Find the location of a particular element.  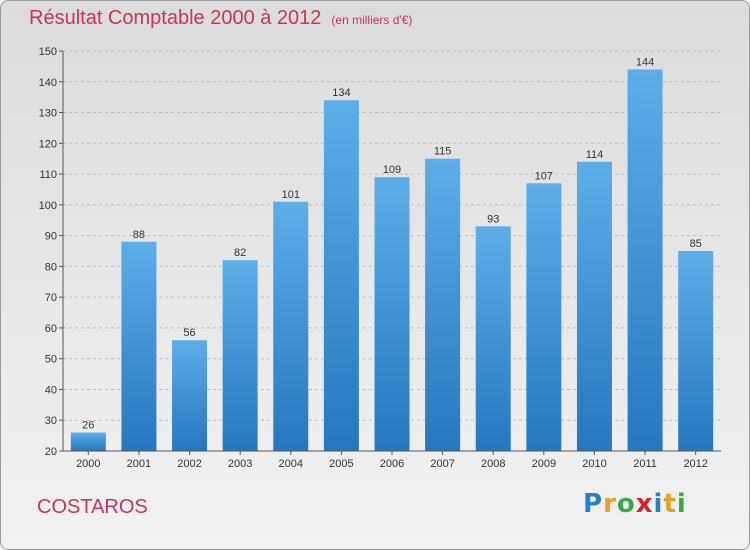

logo-letter: o is located at coordinates (626, 504).